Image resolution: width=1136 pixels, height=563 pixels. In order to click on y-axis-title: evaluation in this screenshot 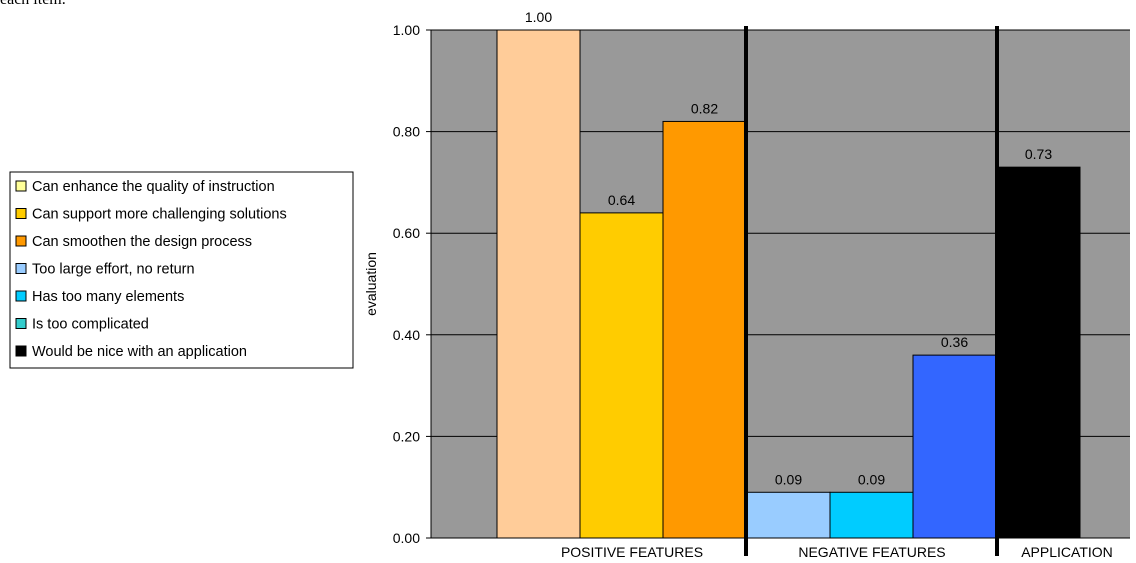, I will do `click(371, 284)`.